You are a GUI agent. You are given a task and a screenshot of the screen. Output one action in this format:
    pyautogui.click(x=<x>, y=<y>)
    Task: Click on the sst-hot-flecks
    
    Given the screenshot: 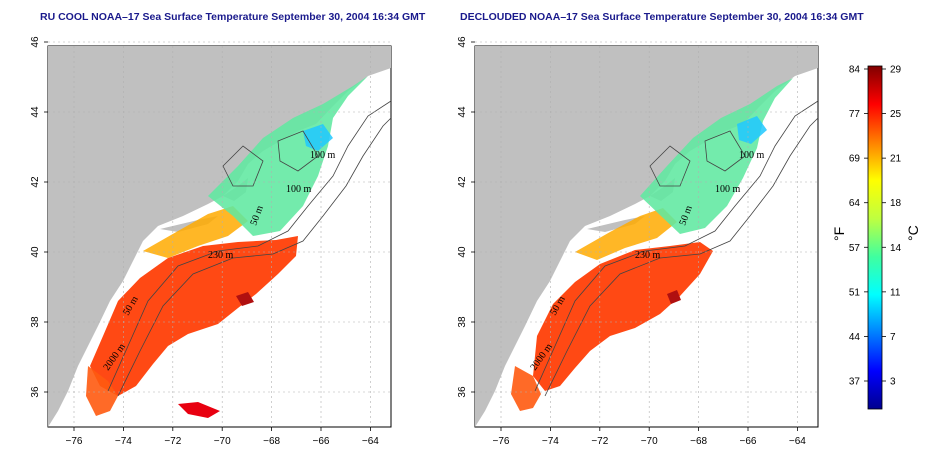 What is the action you would take?
    pyautogui.click(x=199, y=410)
    